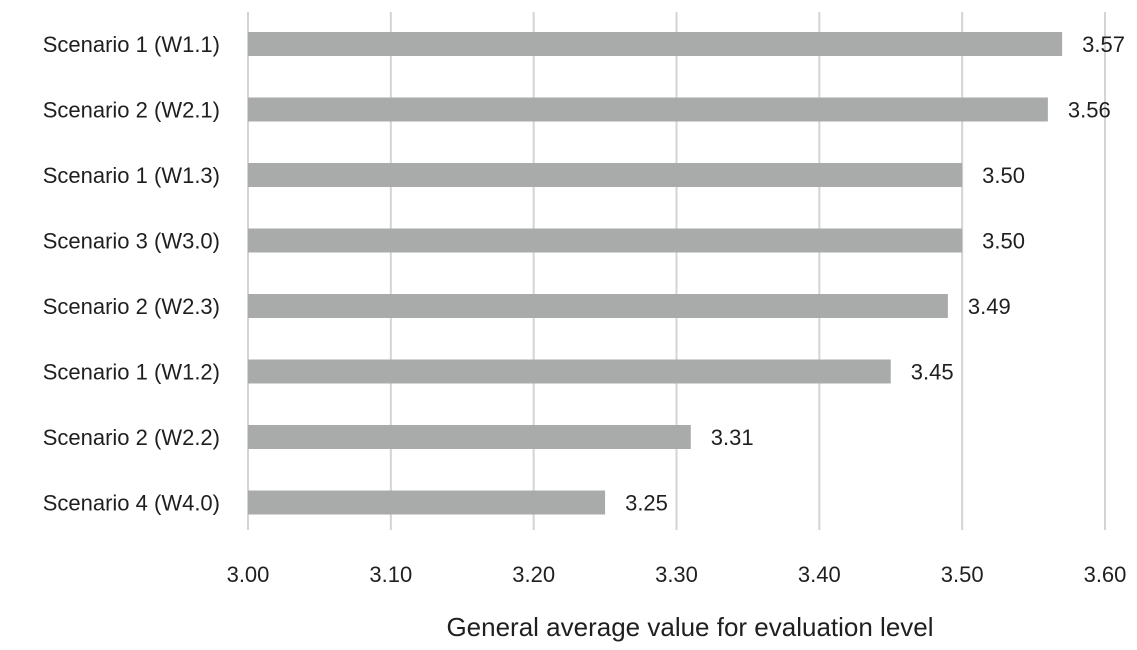  Describe the element at coordinates (646, 503) in the screenshot. I see `value-label: 3.25` at that location.